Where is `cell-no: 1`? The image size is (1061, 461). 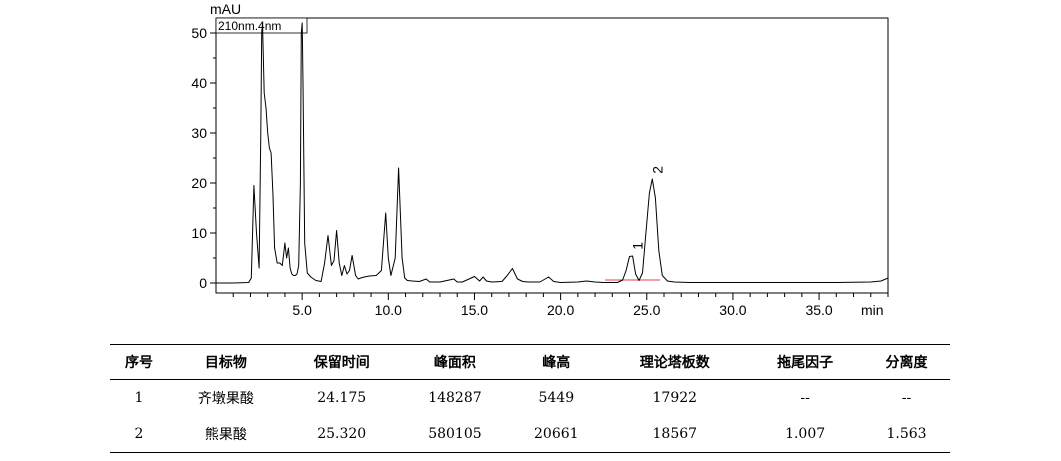 cell-no: 1 is located at coordinates (139, 398).